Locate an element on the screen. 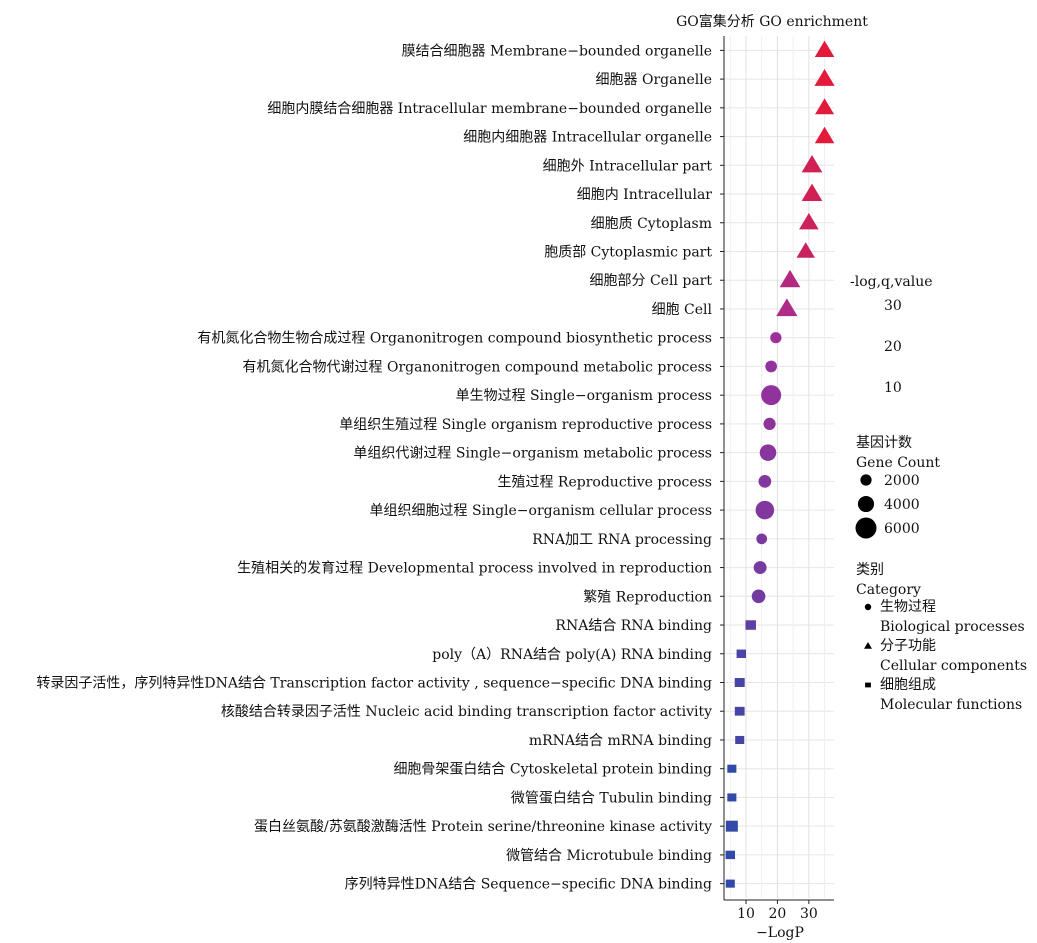 The image size is (1037, 943). data-marks is located at coordinates (780, 464).